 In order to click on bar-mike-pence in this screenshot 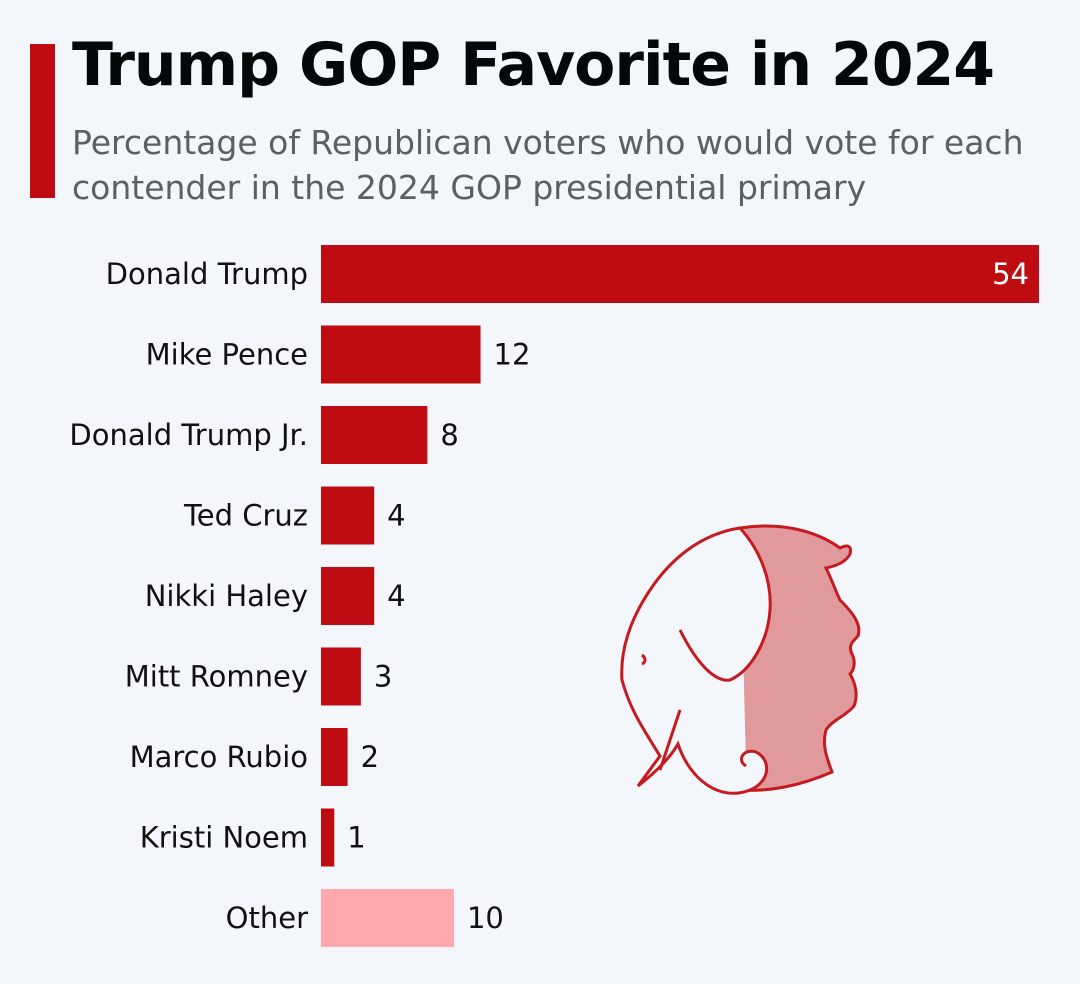, I will do `click(401, 354)`.